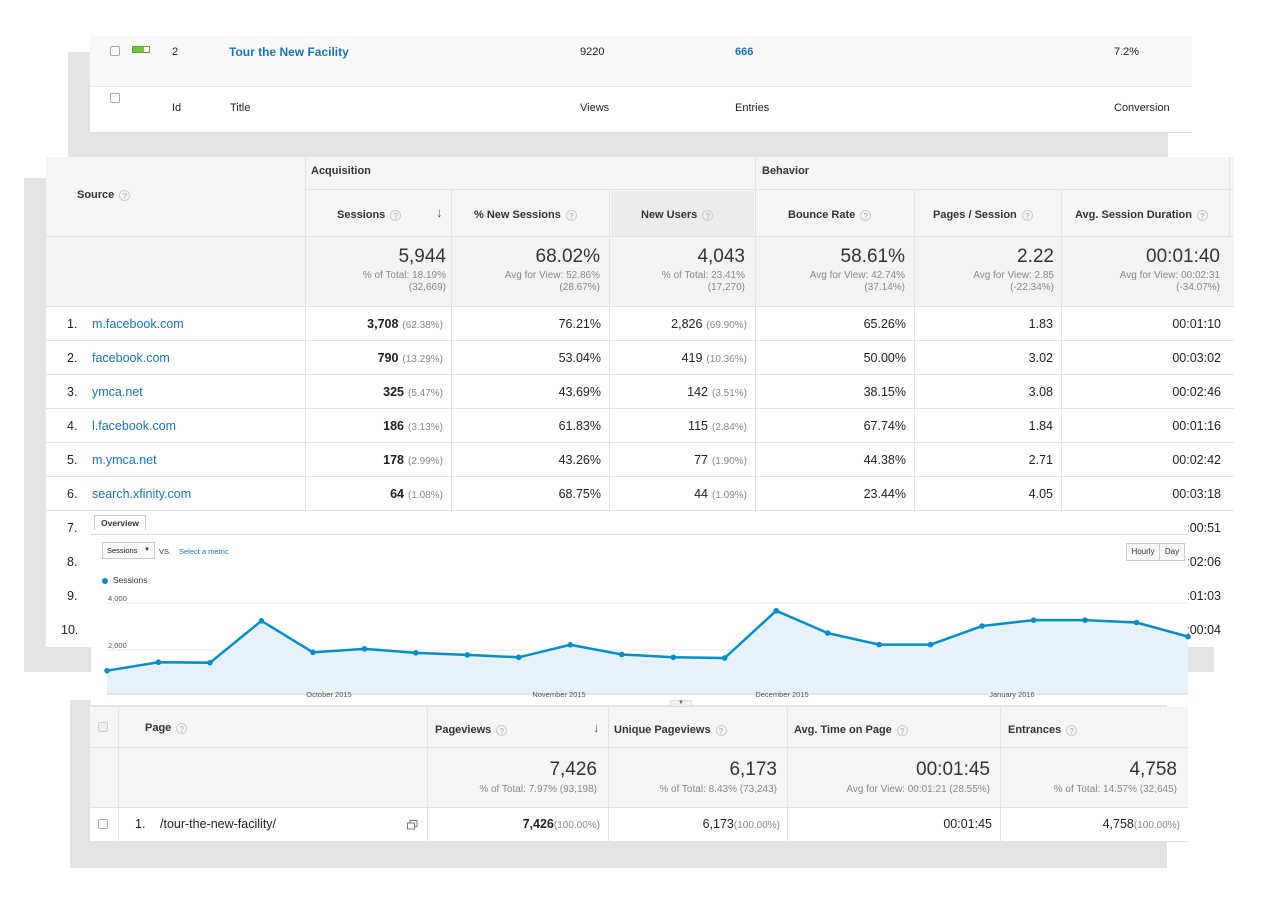  I want to click on chevron-down-icon: ▼, so click(147, 550).